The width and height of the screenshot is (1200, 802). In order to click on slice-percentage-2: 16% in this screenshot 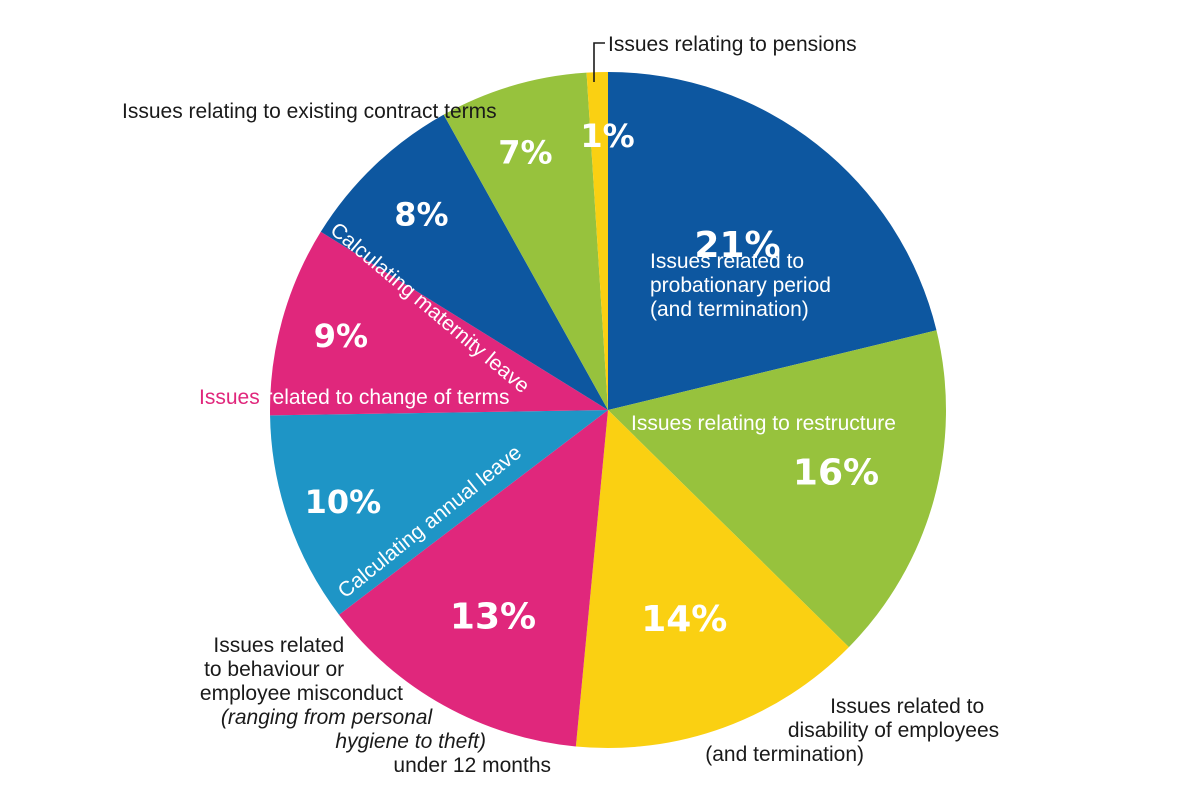, I will do `click(836, 473)`.